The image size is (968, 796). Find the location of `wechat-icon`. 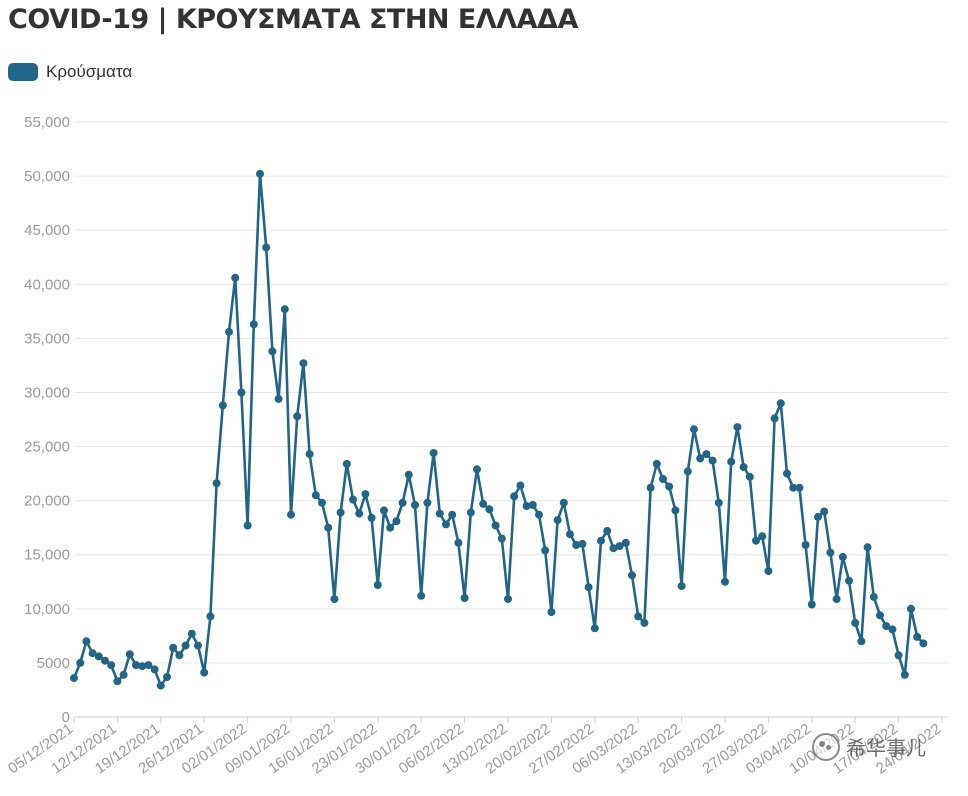

wechat-icon is located at coordinates (826, 746).